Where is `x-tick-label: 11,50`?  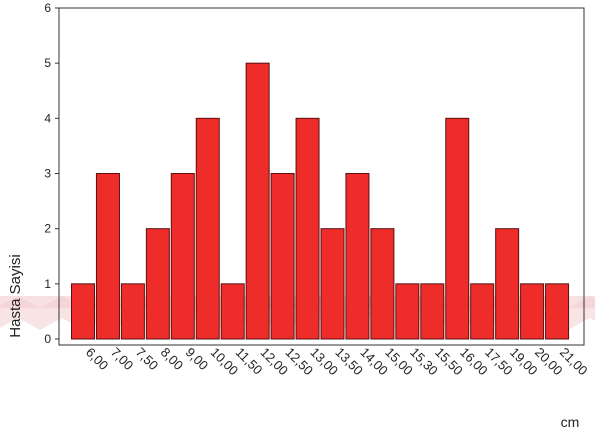 x-tick-label: 11,50 is located at coordinates (249, 361).